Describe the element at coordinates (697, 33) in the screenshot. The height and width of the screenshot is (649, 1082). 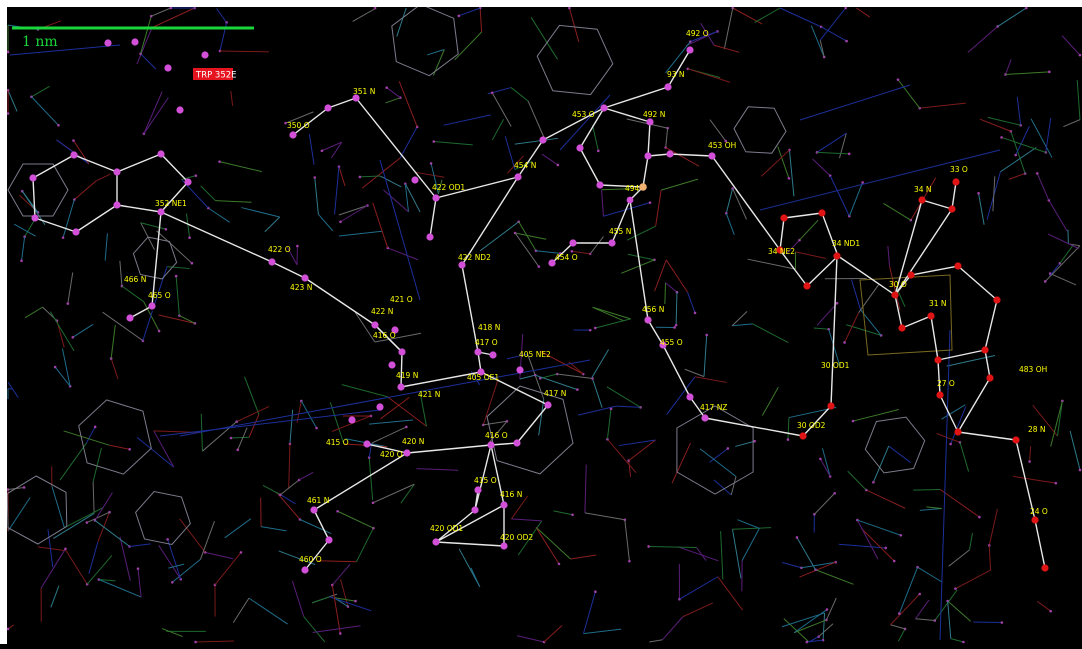
I see `atom-label: 492 O` at that location.